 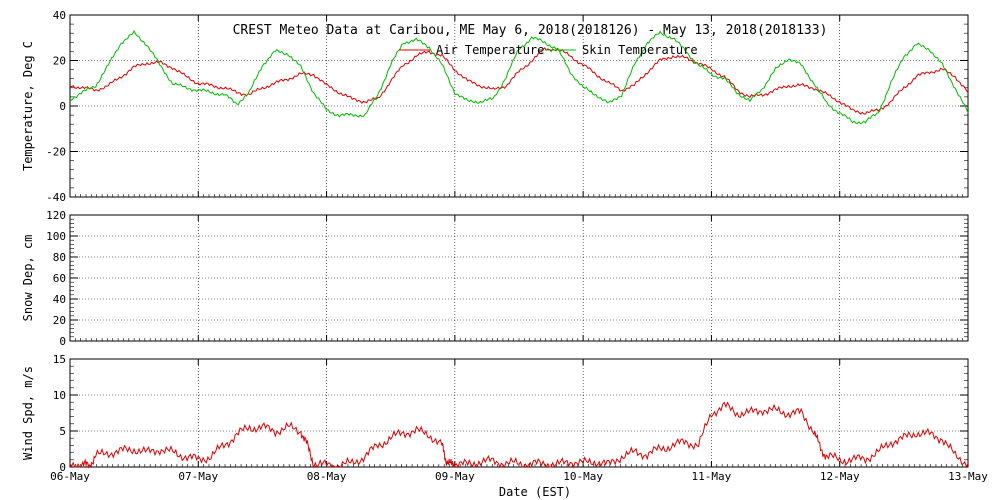 What do you see at coordinates (56, 215) in the screenshot?
I see `y-tick-label: 120` at bounding box center [56, 215].